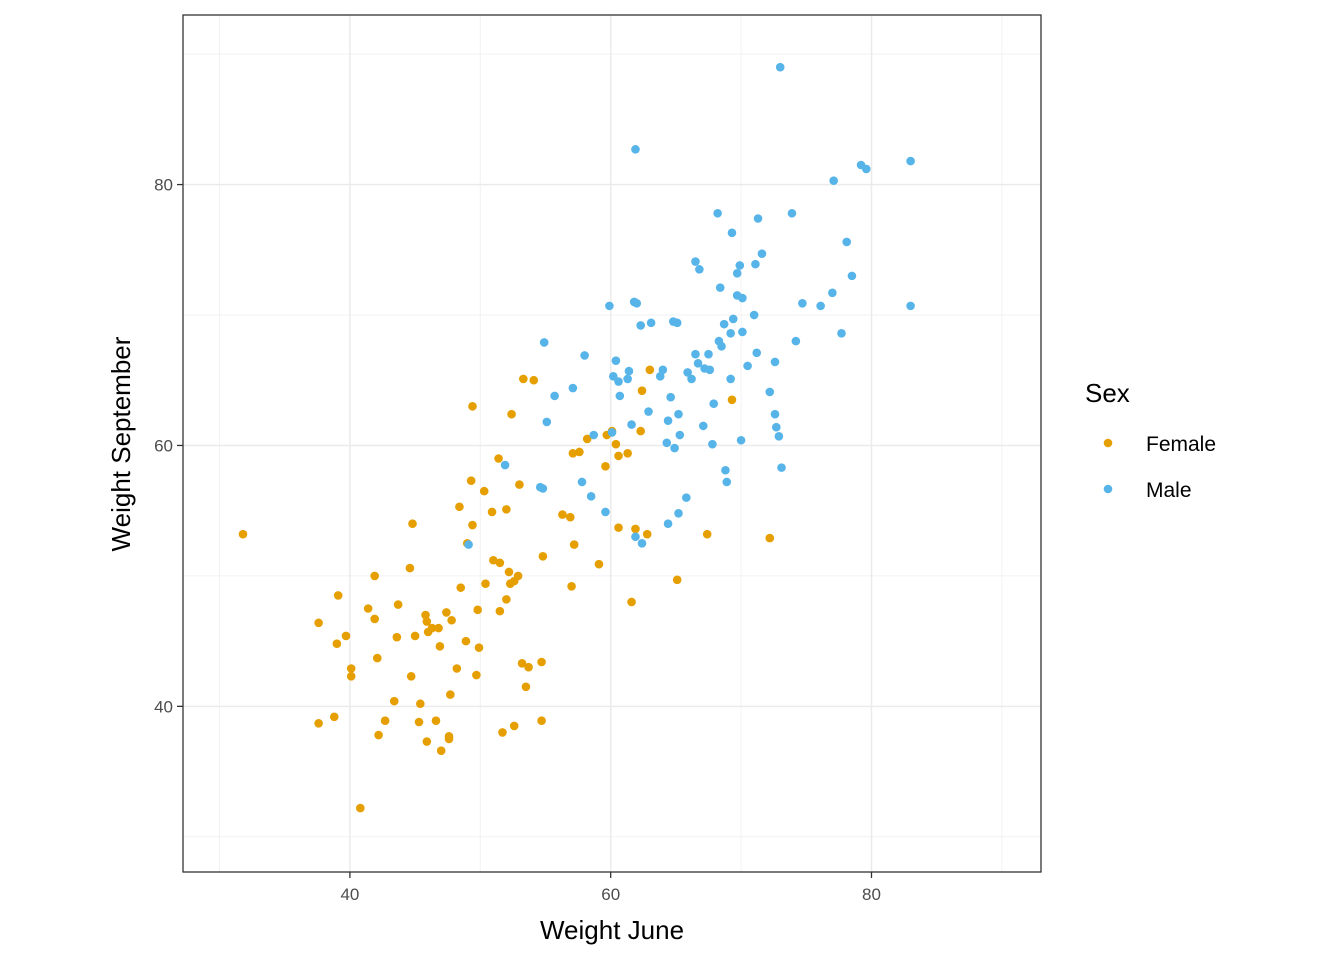  I want to click on y-tick-label: 60, so click(163, 445).